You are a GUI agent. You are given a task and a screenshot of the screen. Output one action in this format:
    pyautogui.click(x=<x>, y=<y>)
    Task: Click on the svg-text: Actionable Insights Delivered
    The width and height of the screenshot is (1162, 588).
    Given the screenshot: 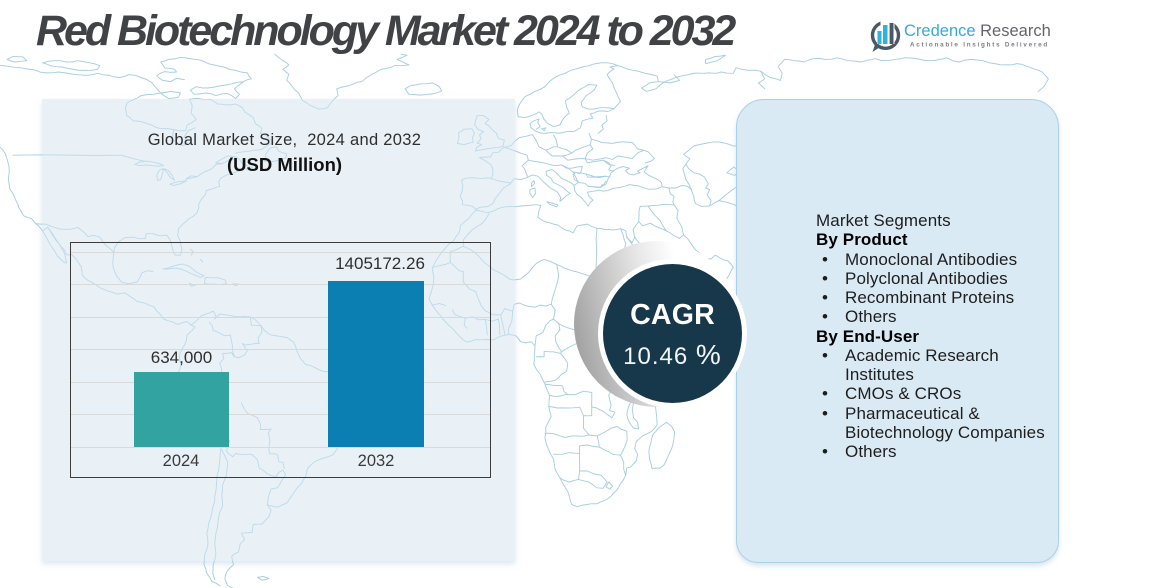 What is the action you would take?
    pyautogui.click(x=979, y=45)
    